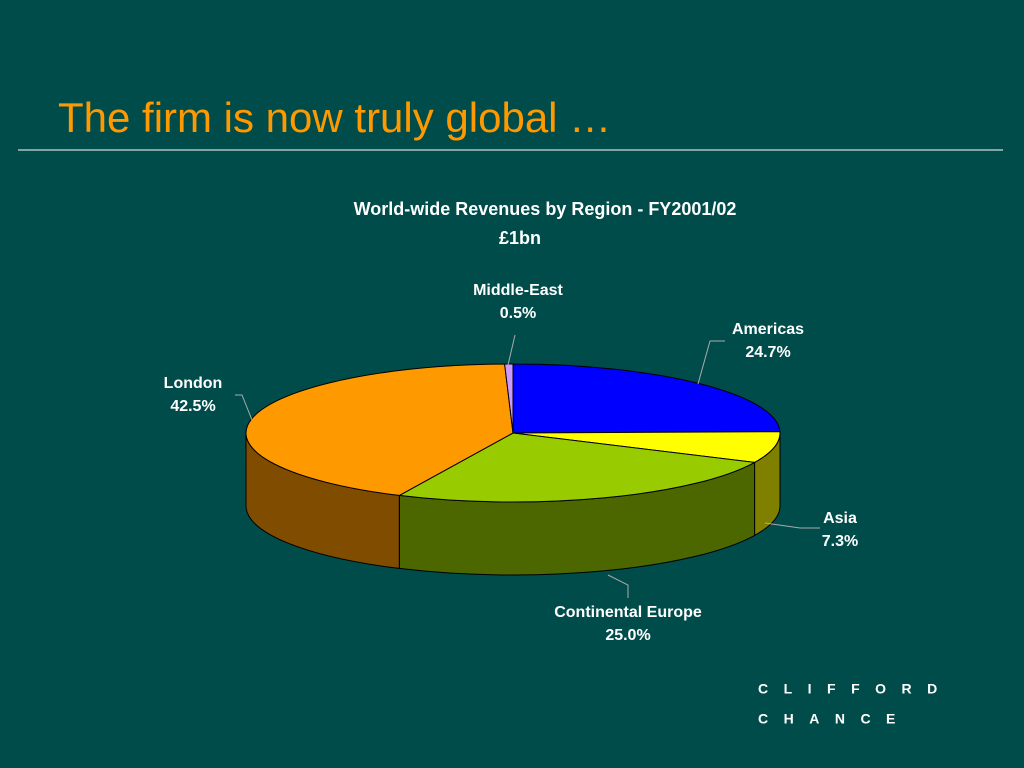  Describe the element at coordinates (767, 352) in the screenshot. I see `slice-value-label: 24.7%` at that location.